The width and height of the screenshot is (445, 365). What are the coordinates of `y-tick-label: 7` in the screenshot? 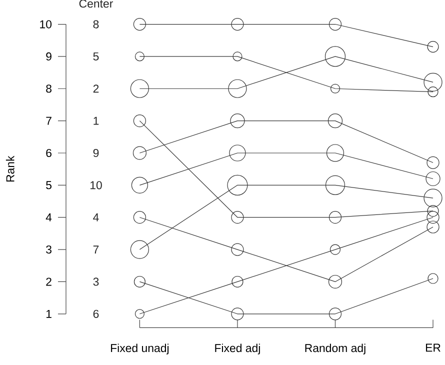 It's located at (49, 120).